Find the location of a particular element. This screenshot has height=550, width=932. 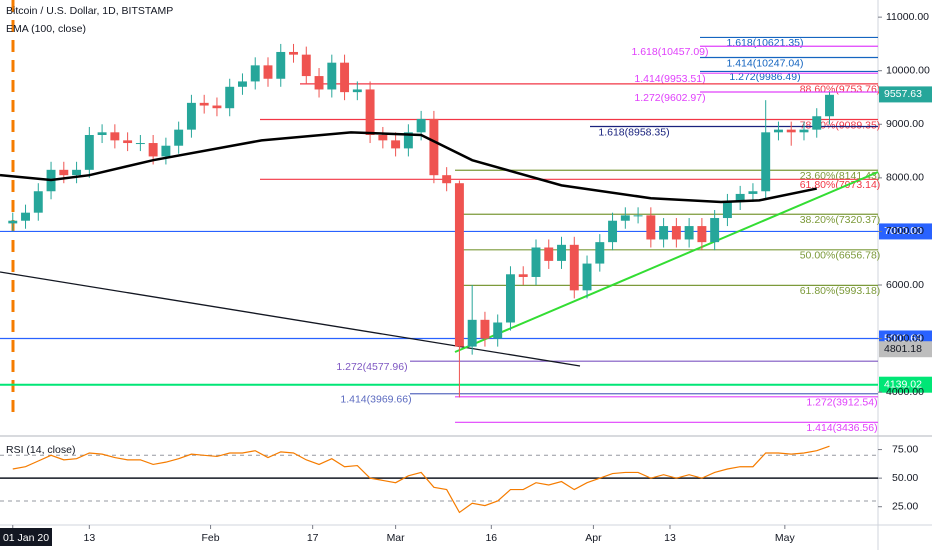

y-tick-label: 8000.00 is located at coordinates (905, 178).